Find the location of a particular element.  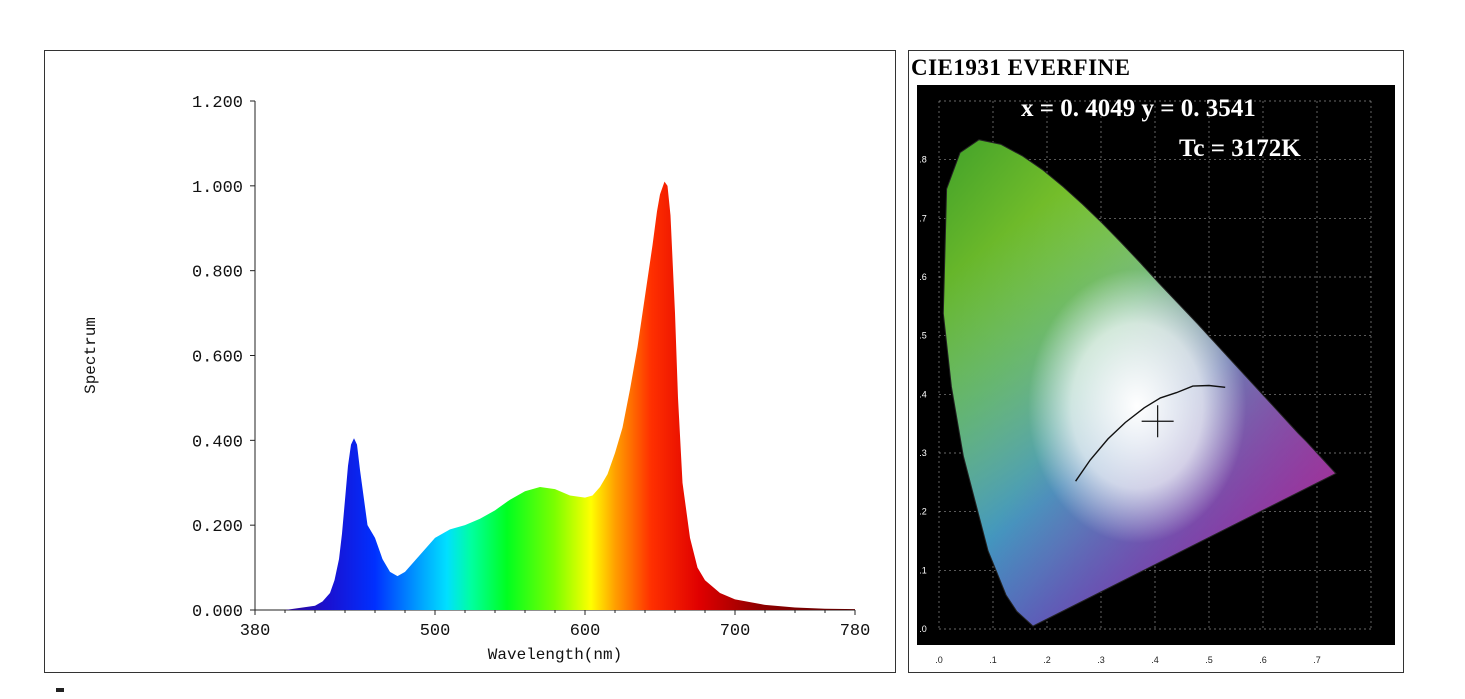

cie-y-tick-label: .3 is located at coordinates (923, 453).